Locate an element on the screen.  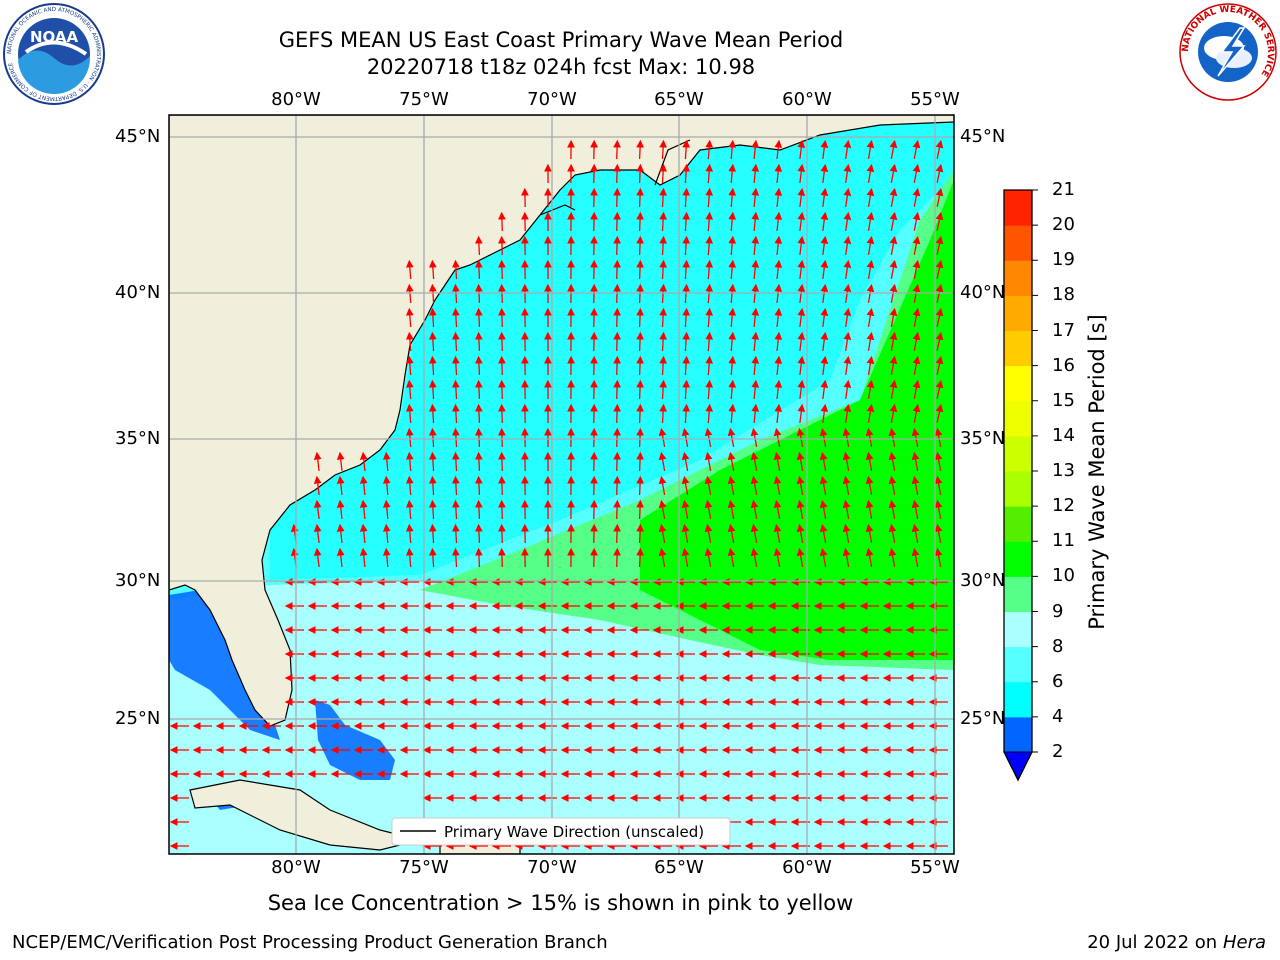
lat-label-left: 40°N is located at coordinates (138, 292).